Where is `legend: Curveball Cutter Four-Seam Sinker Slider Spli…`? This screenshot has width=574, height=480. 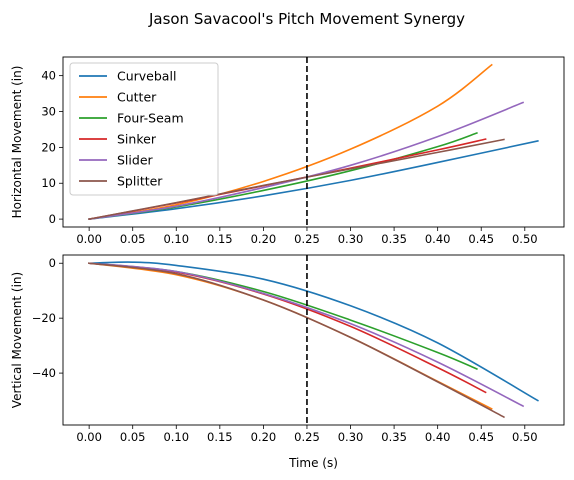 legend: Curveball Cutter Four-Seam Sinker Slider Spli… is located at coordinates (144, 129).